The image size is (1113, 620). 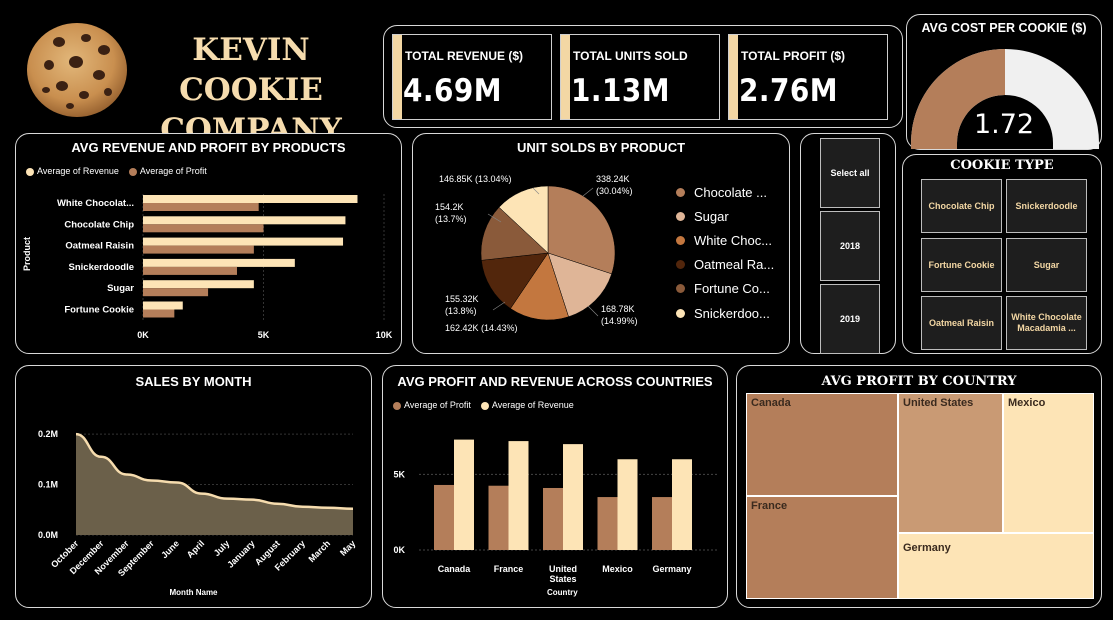 I want to click on slicer-2018: 2018, so click(x=850, y=246).